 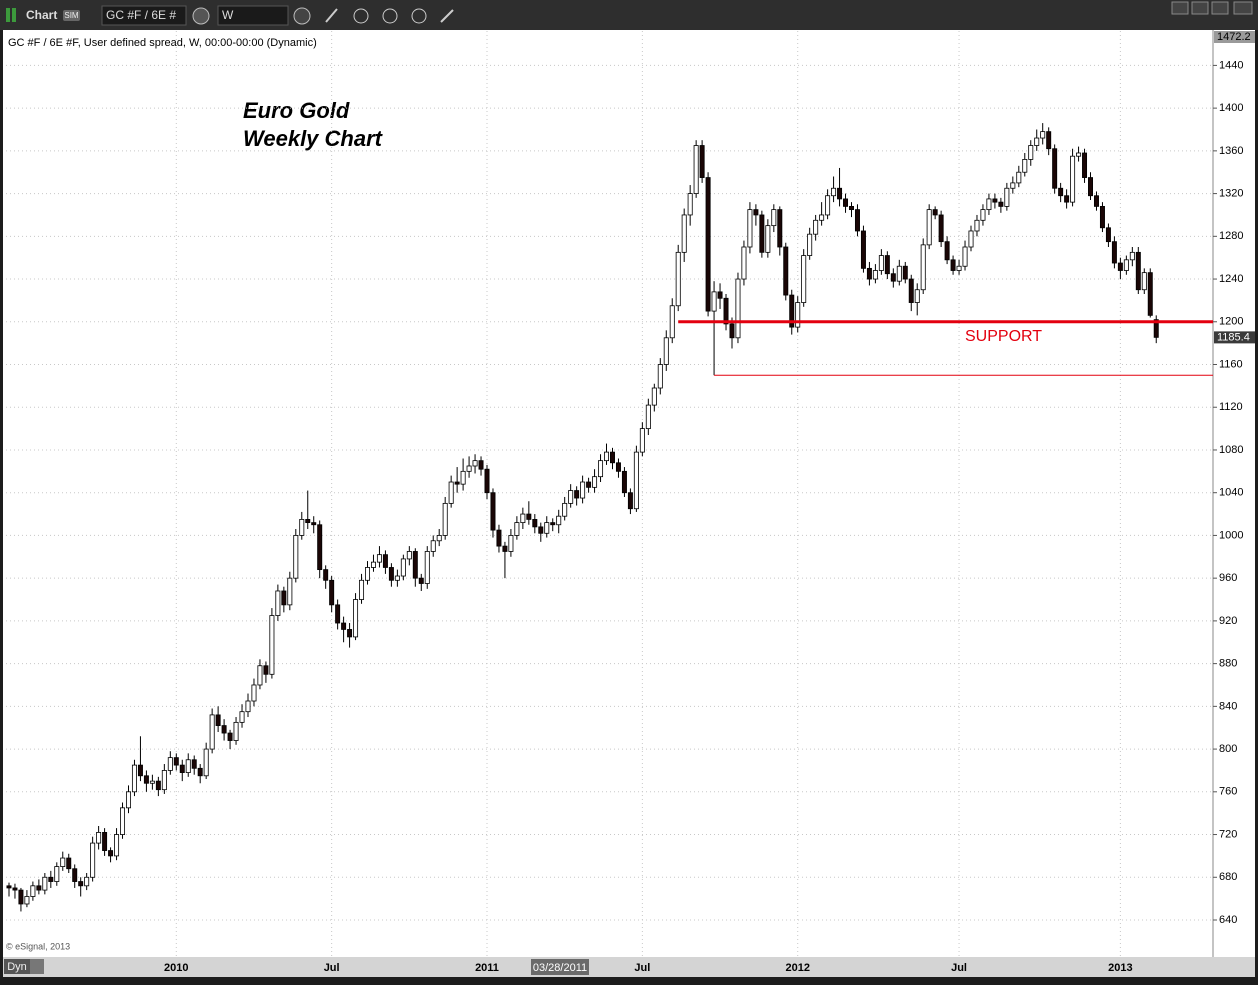 I want to click on y-tick-label: 1000, so click(x=1231, y=535).